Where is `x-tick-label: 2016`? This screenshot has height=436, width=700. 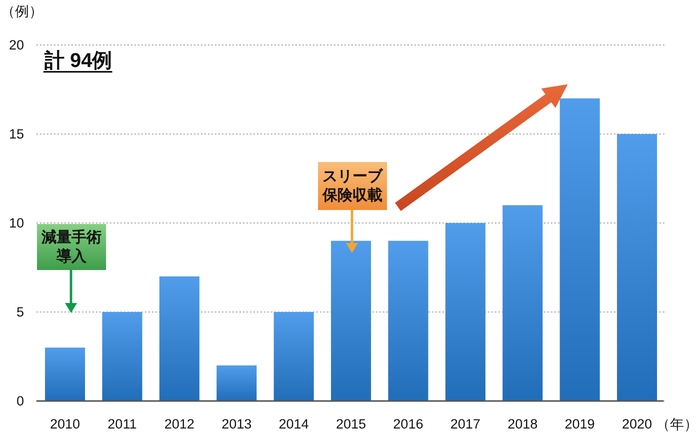 x-tick-label: 2016 is located at coordinates (408, 424).